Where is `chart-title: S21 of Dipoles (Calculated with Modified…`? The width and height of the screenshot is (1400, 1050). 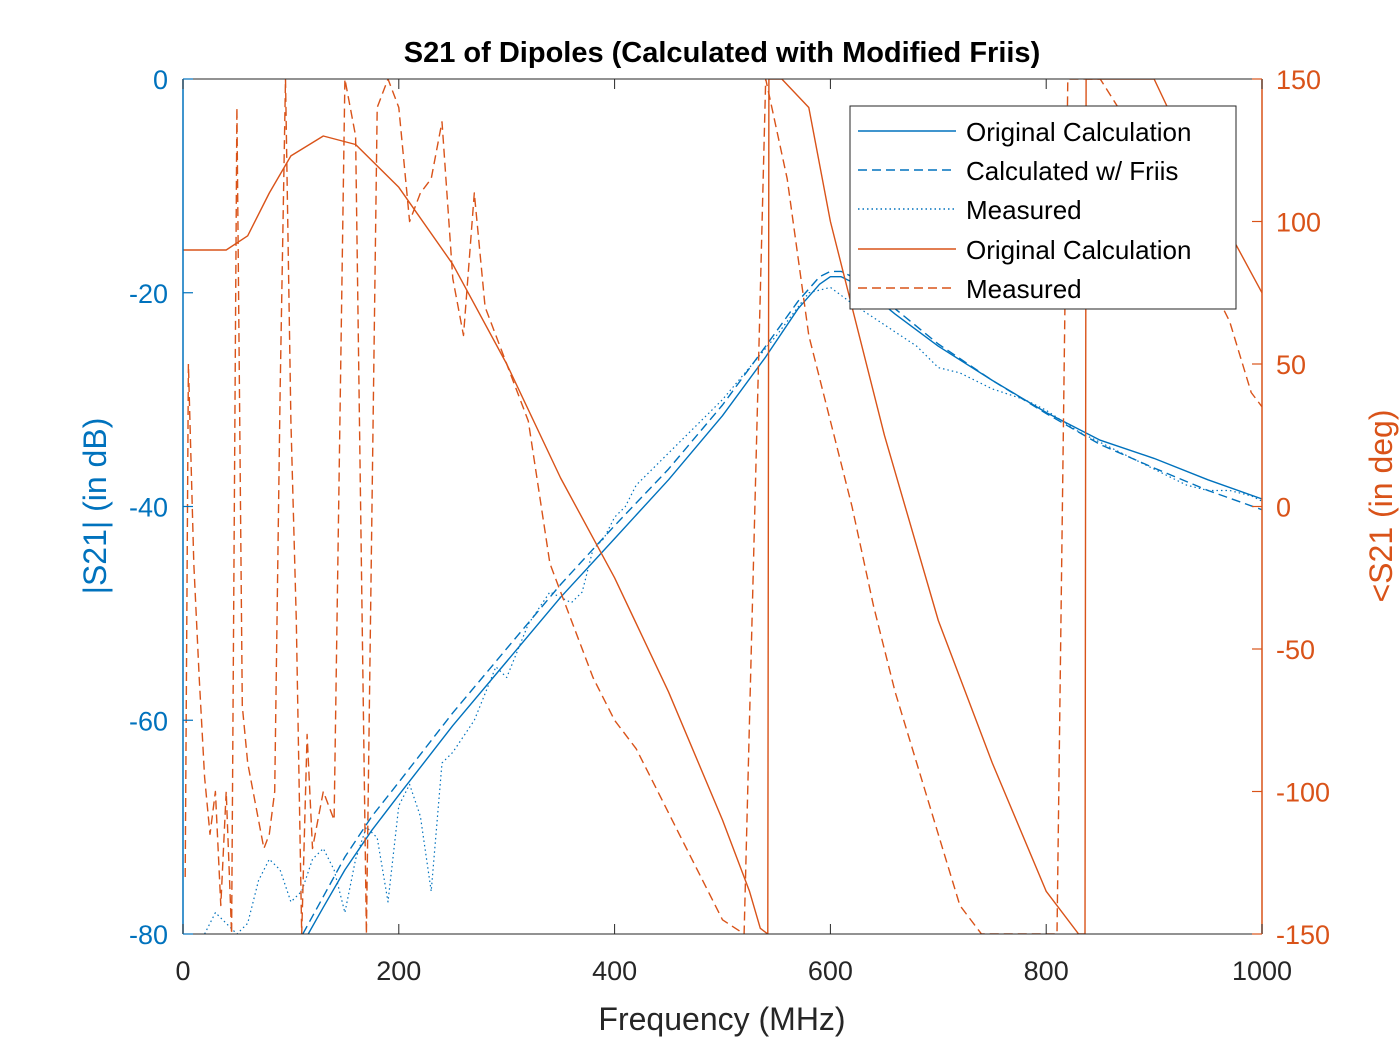 chart-title: S21 of Dipoles (Calculated with Modified… is located at coordinates (722, 53).